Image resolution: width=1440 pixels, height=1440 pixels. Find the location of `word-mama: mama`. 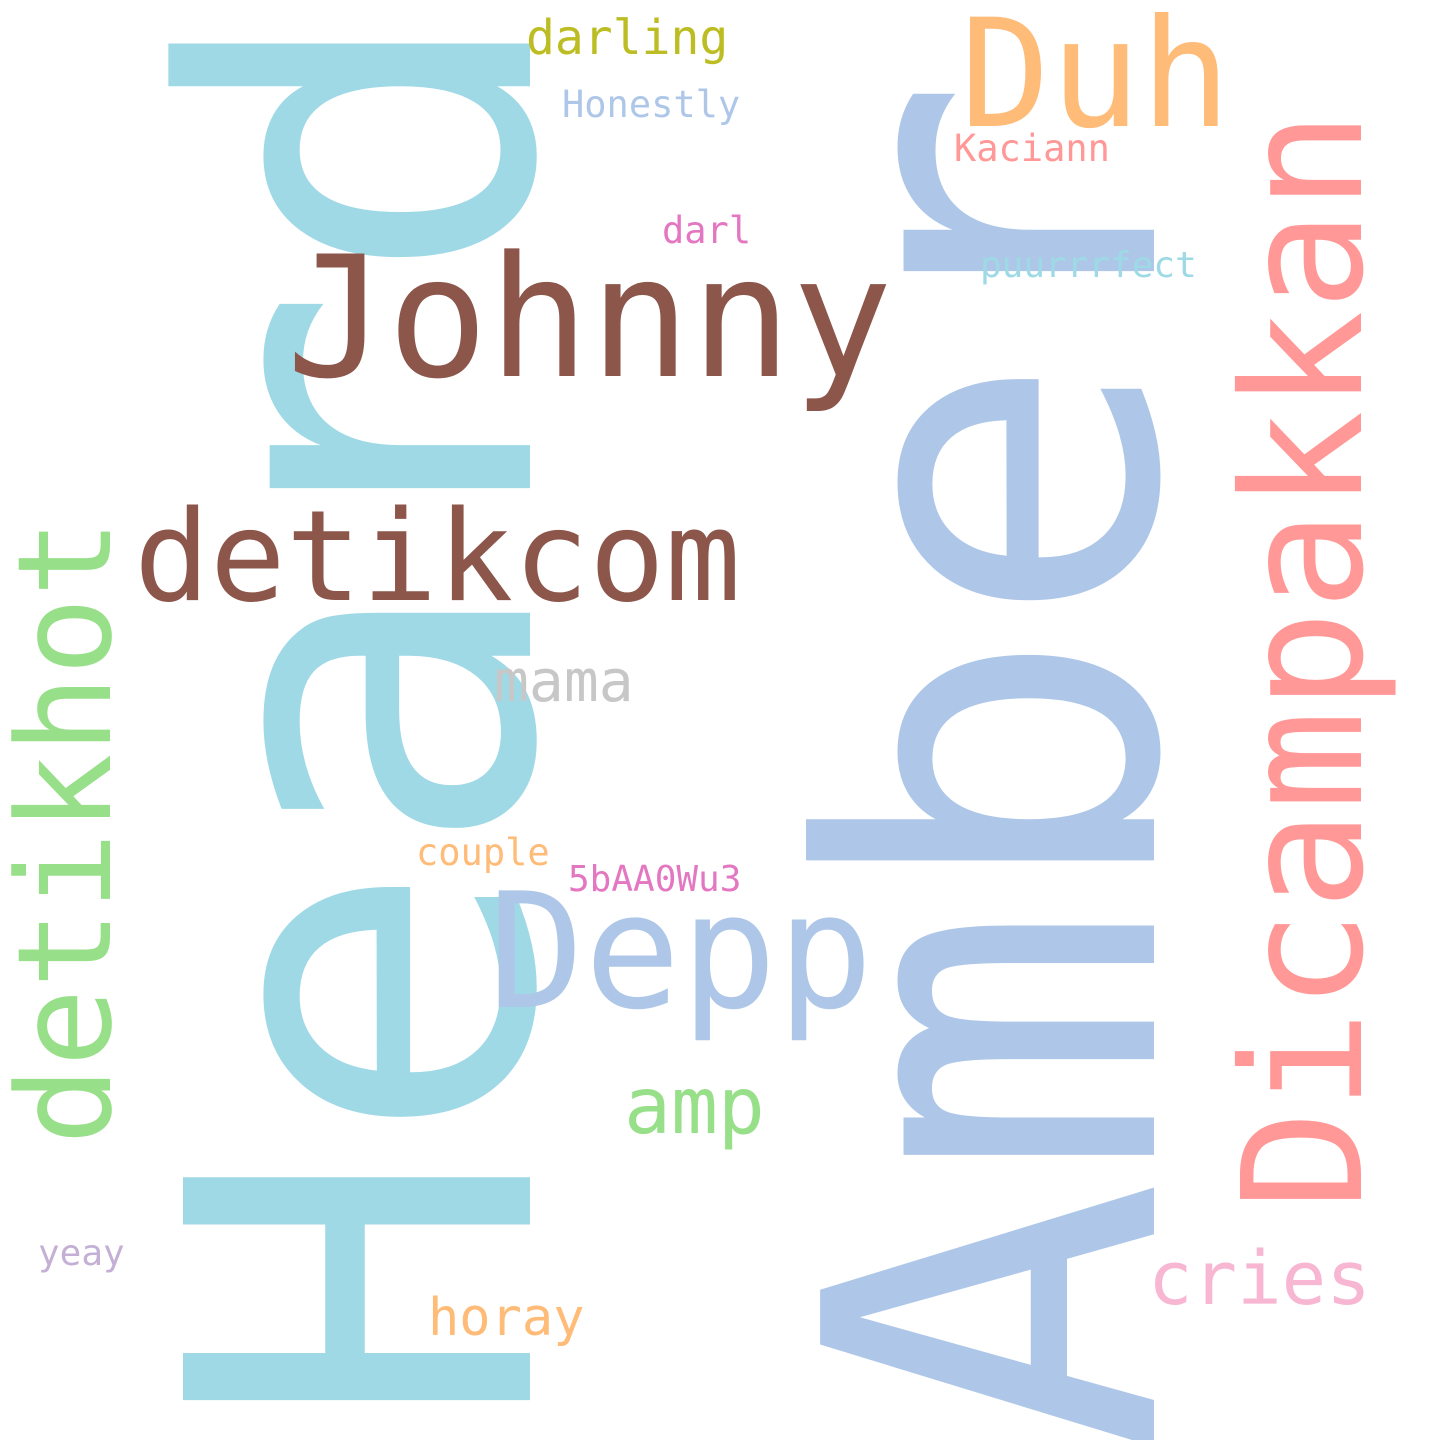

word-mama: mama is located at coordinates (564, 681).